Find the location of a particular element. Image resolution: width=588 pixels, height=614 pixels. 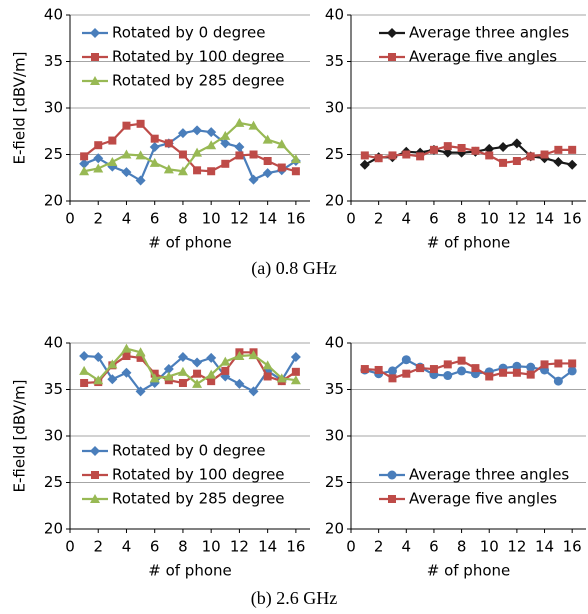

caption: (a) 0.8 GHz is located at coordinates (293, 268).